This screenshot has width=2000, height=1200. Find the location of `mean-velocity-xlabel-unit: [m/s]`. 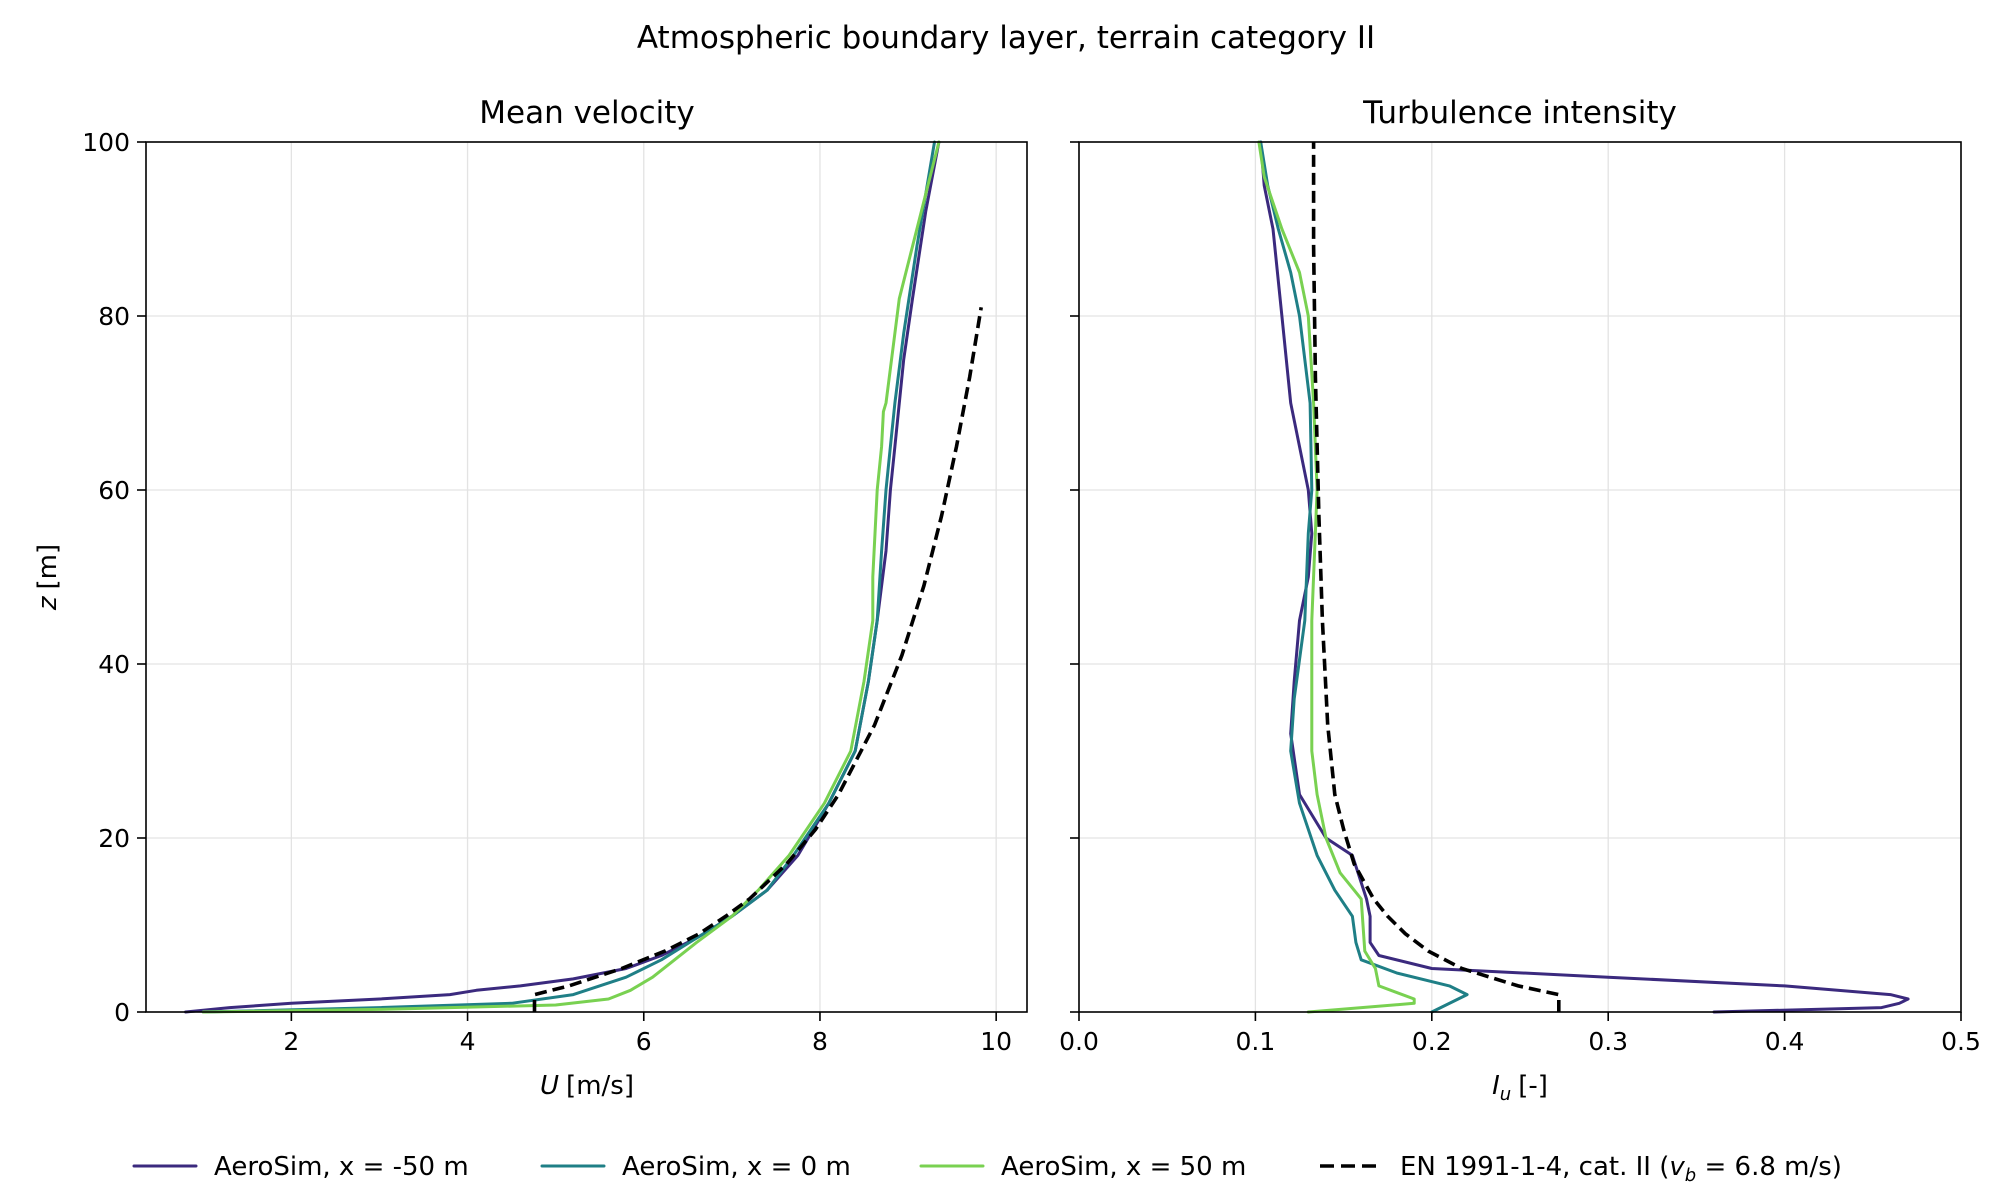

mean-velocity-xlabel-unit: [m/s] is located at coordinates (600, 1086).